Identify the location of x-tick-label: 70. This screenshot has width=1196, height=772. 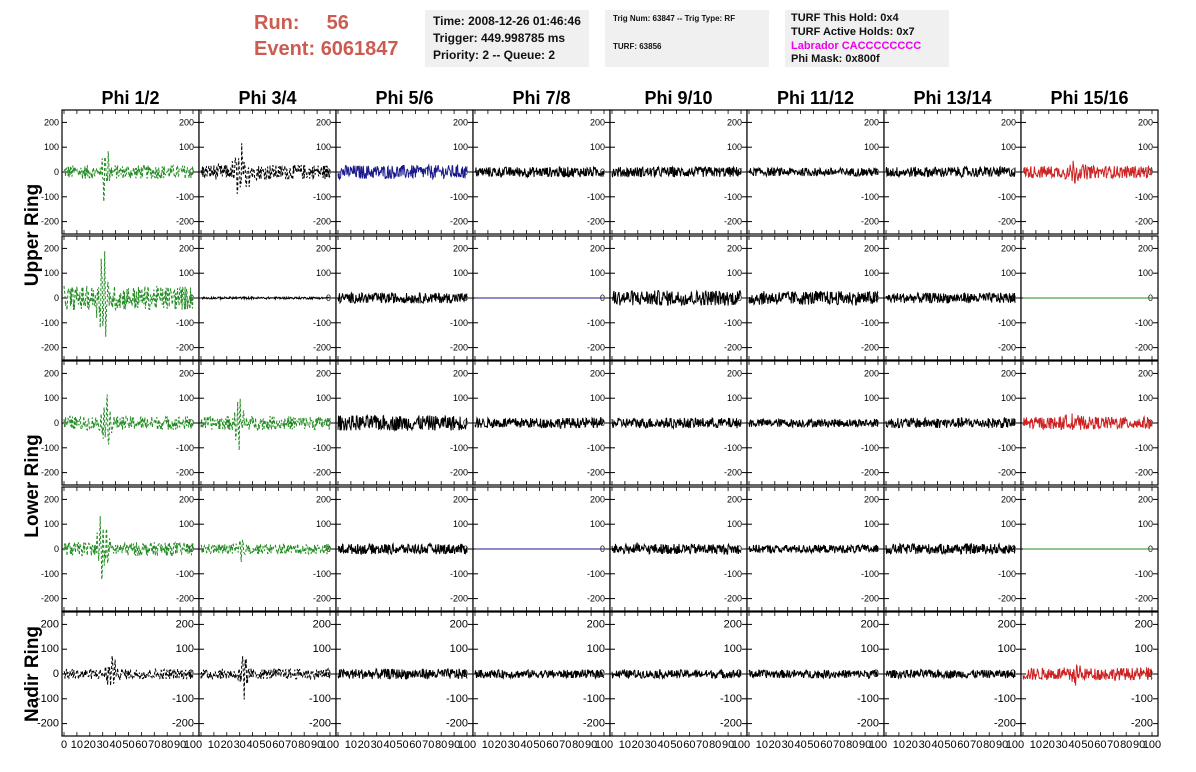
(839, 745).